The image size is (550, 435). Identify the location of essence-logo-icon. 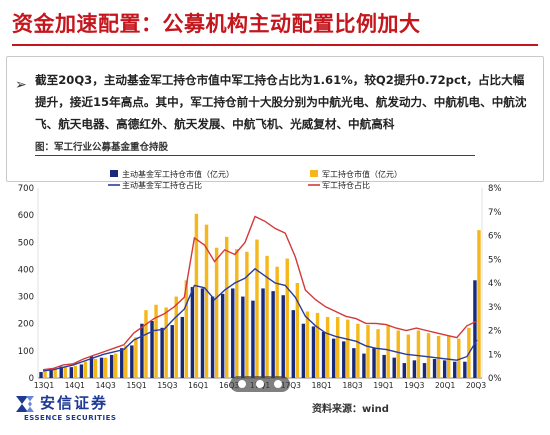
(25, 404).